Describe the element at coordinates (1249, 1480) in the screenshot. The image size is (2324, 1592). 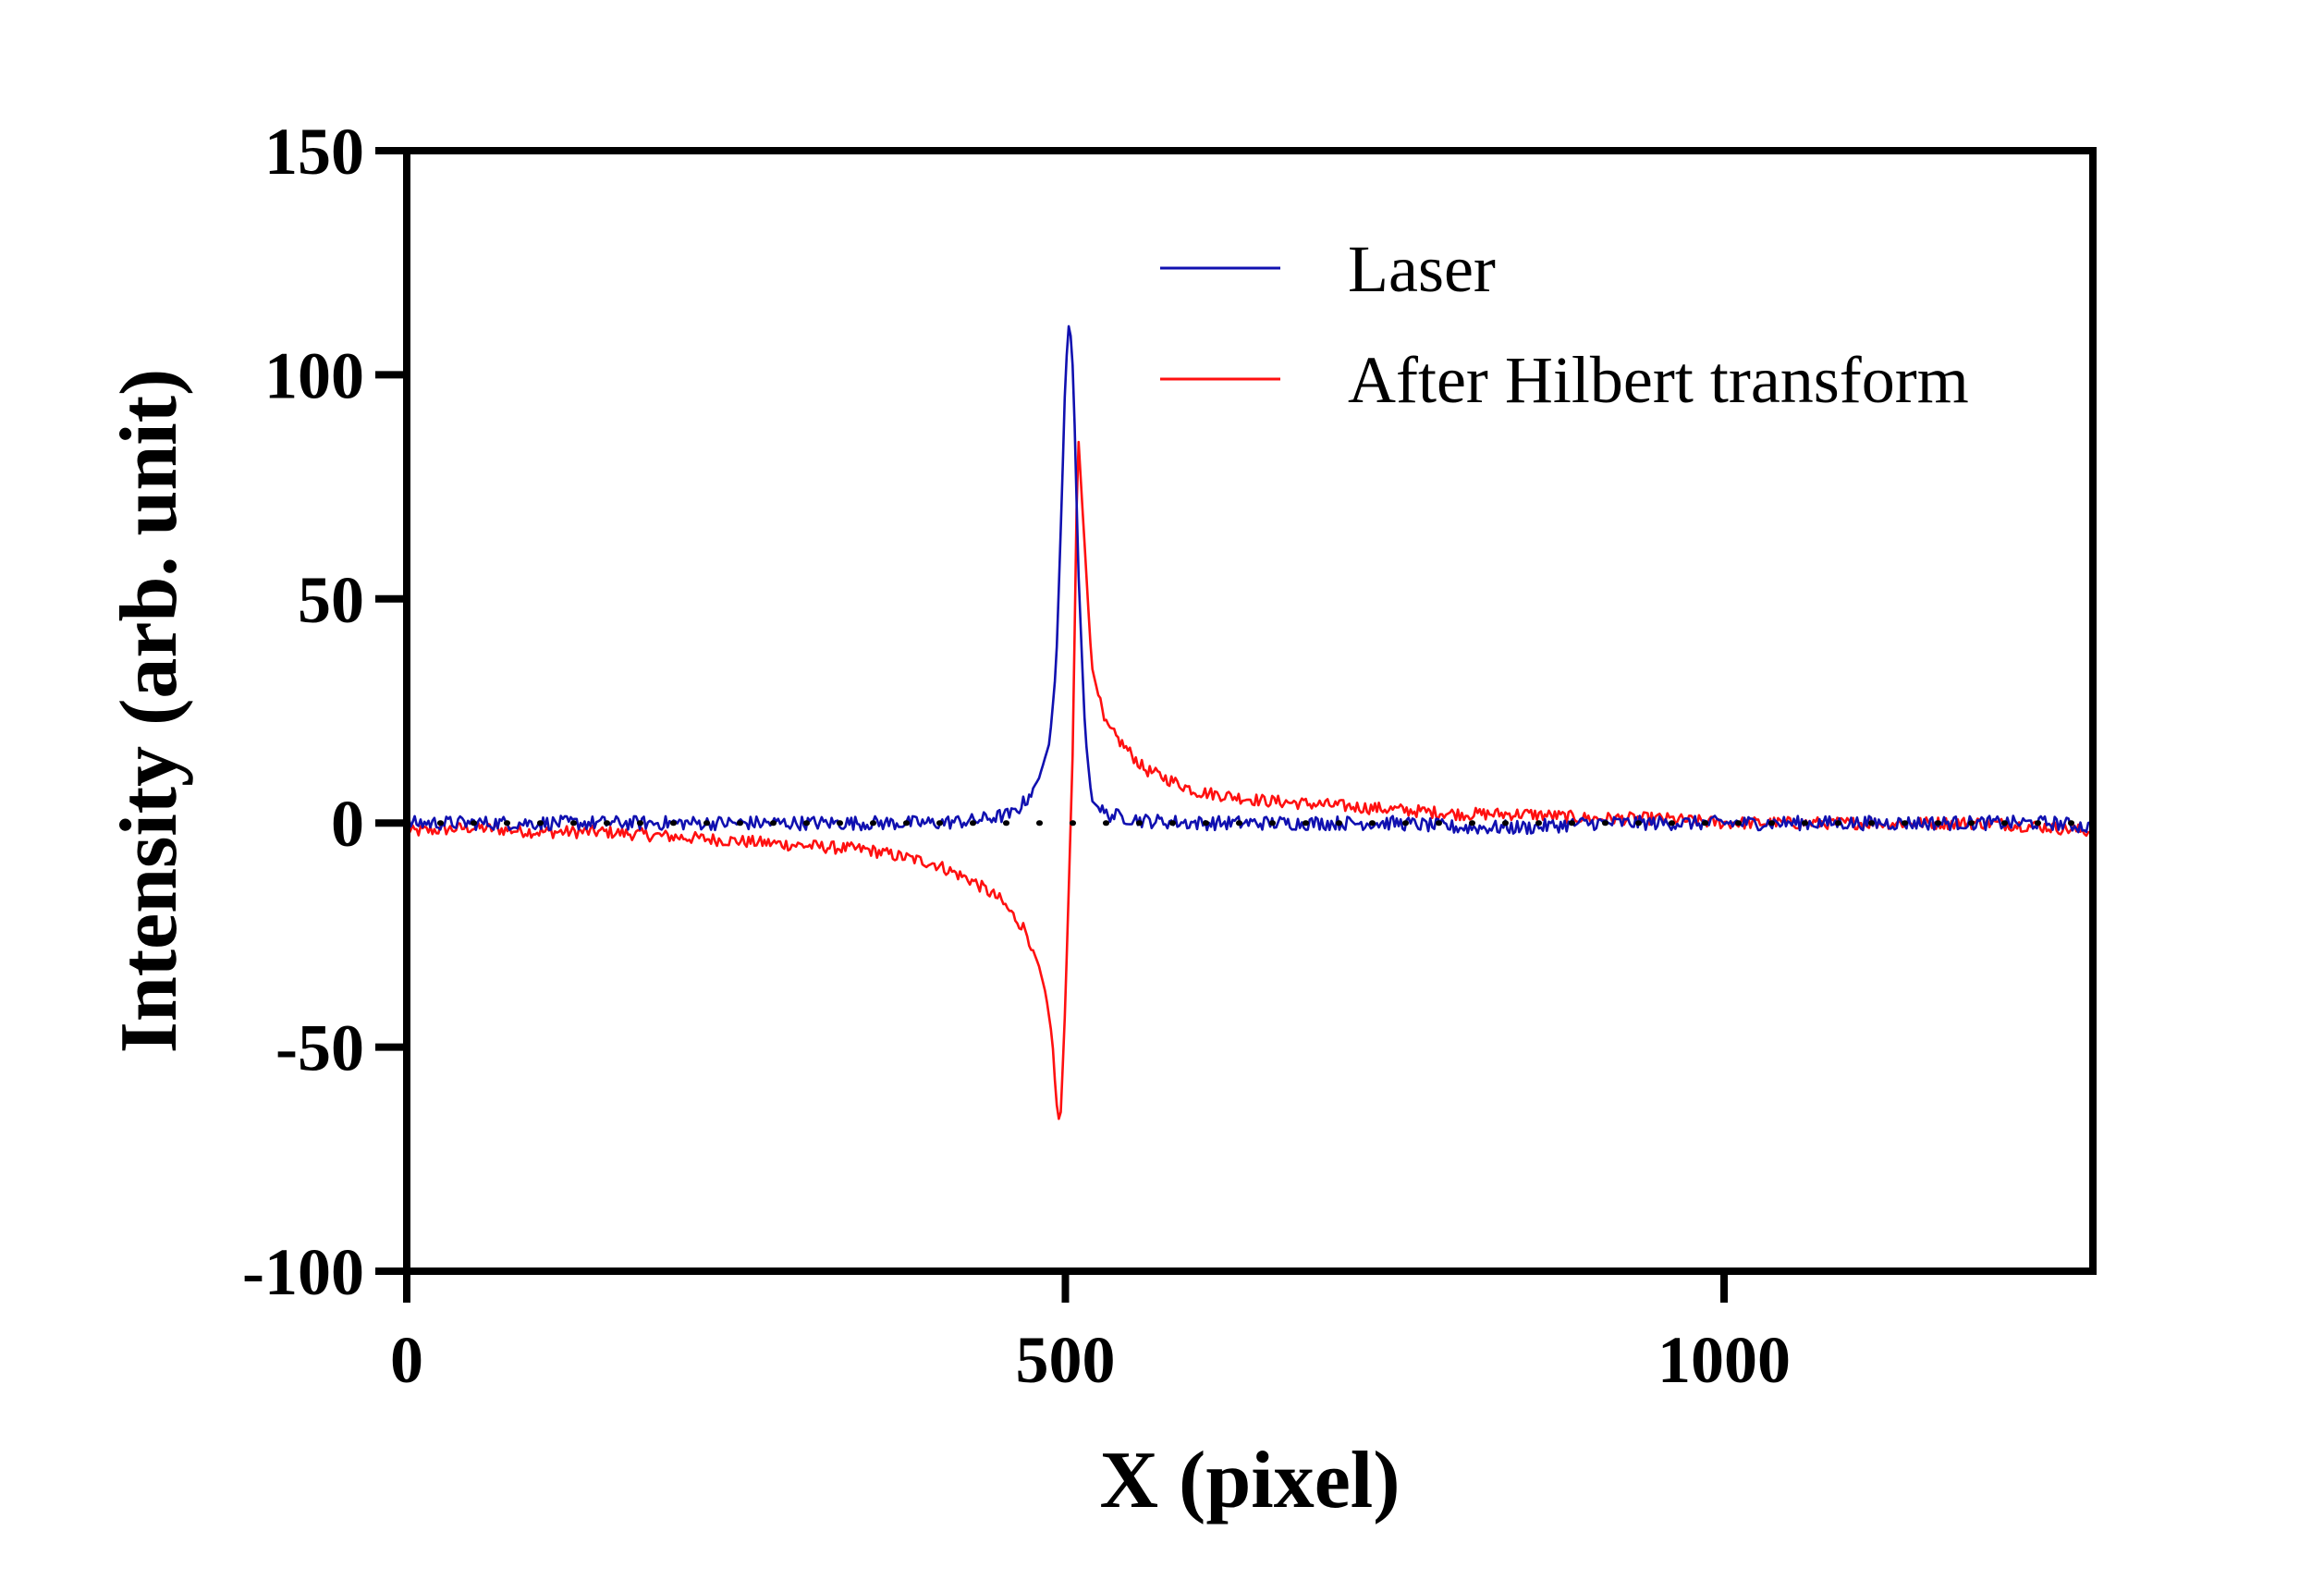
I see `x-axis-title: X (pixel)` at that location.